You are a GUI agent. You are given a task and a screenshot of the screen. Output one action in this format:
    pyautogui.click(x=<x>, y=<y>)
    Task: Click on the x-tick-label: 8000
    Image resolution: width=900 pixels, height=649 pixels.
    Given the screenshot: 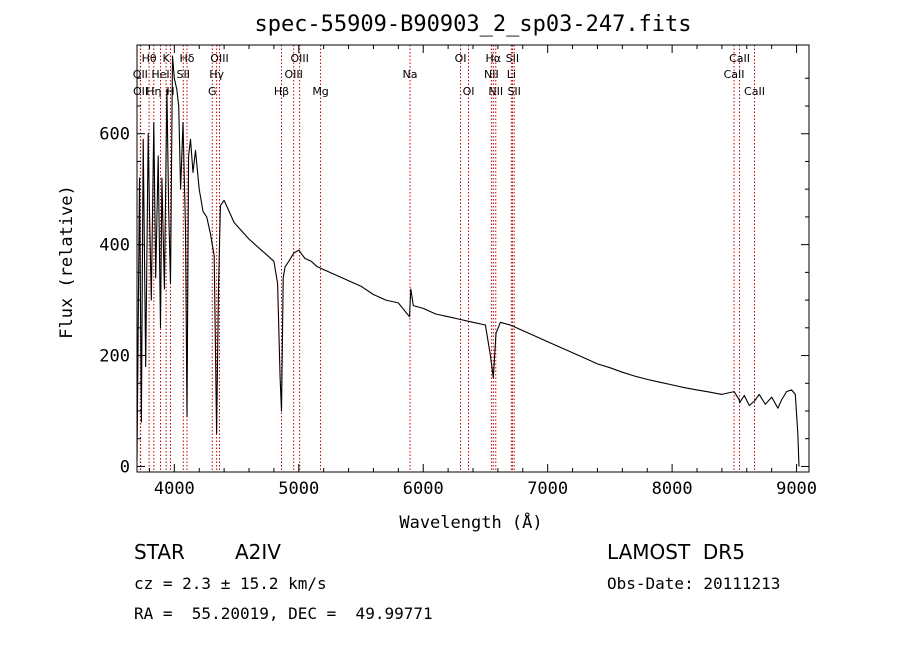 What is the action you would take?
    pyautogui.click(x=672, y=489)
    